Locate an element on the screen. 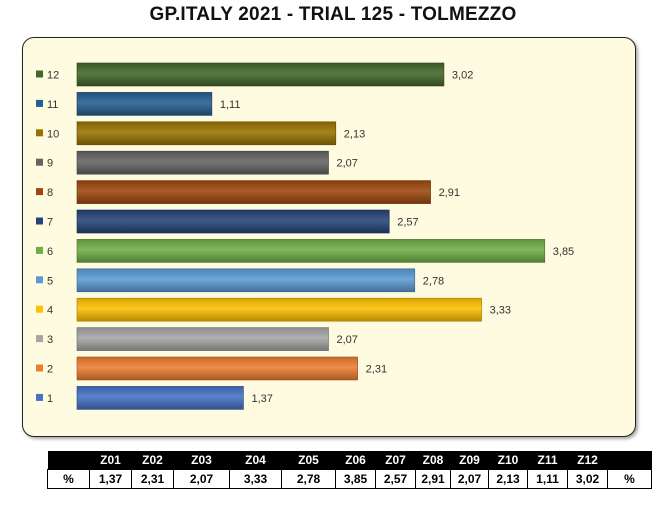  table-header-cell: Z01 is located at coordinates (110, 460).